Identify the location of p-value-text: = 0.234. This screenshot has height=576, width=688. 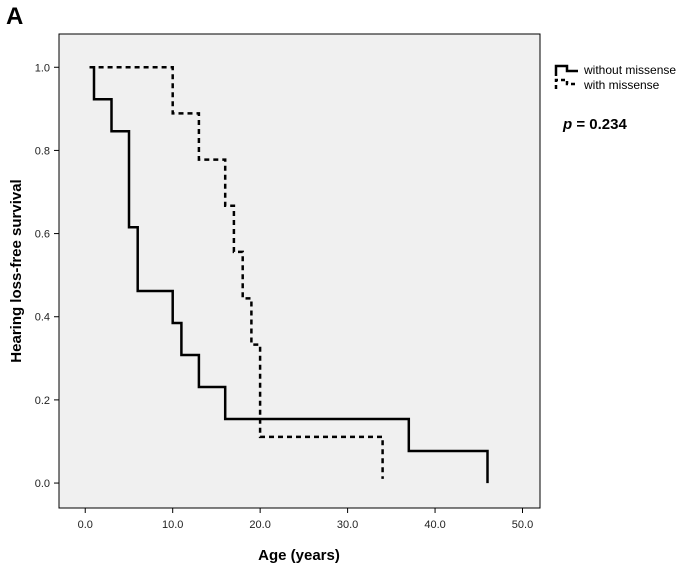
(599, 124).